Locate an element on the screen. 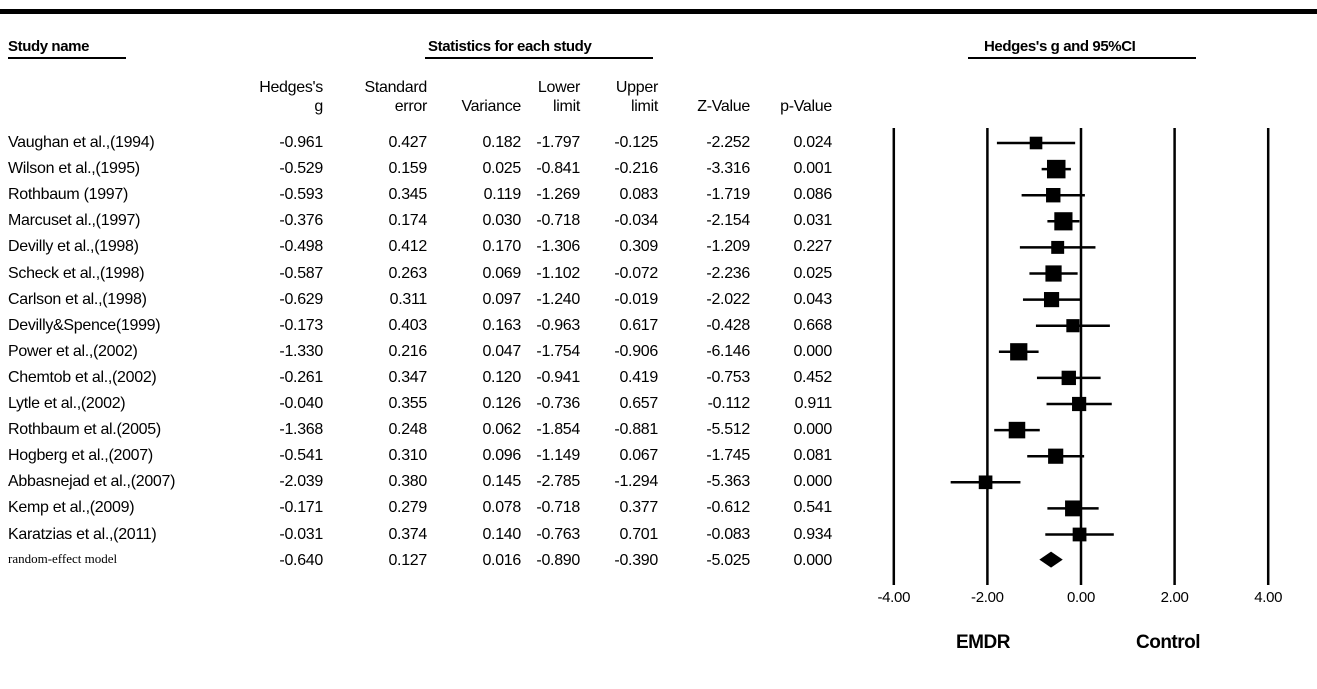 The image size is (1317, 689). cell-p-value: 0.043 is located at coordinates (812, 299).